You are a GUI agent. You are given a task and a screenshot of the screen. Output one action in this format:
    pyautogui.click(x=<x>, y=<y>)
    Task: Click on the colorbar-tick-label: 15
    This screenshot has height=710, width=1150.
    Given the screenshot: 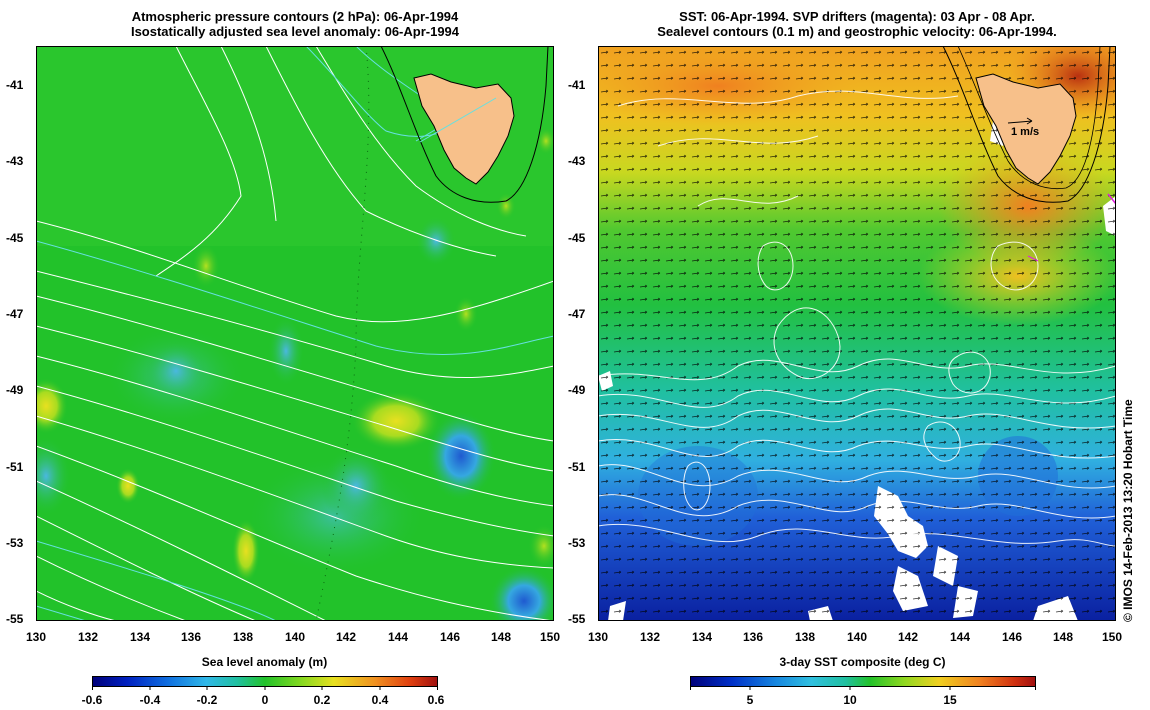 What is the action you would take?
    pyautogui.click(x=950, y=700)
    